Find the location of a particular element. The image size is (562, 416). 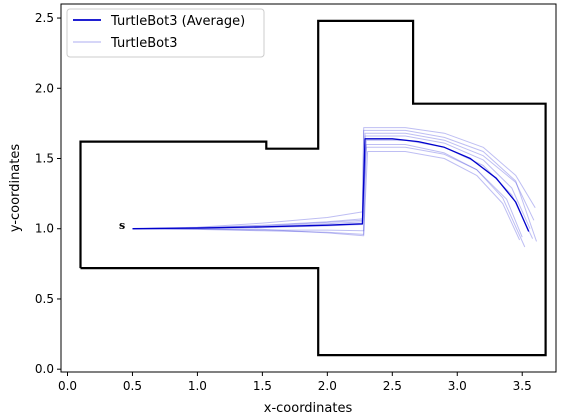

x-tick-label: 3.5 is located at coordinates (522, 386).